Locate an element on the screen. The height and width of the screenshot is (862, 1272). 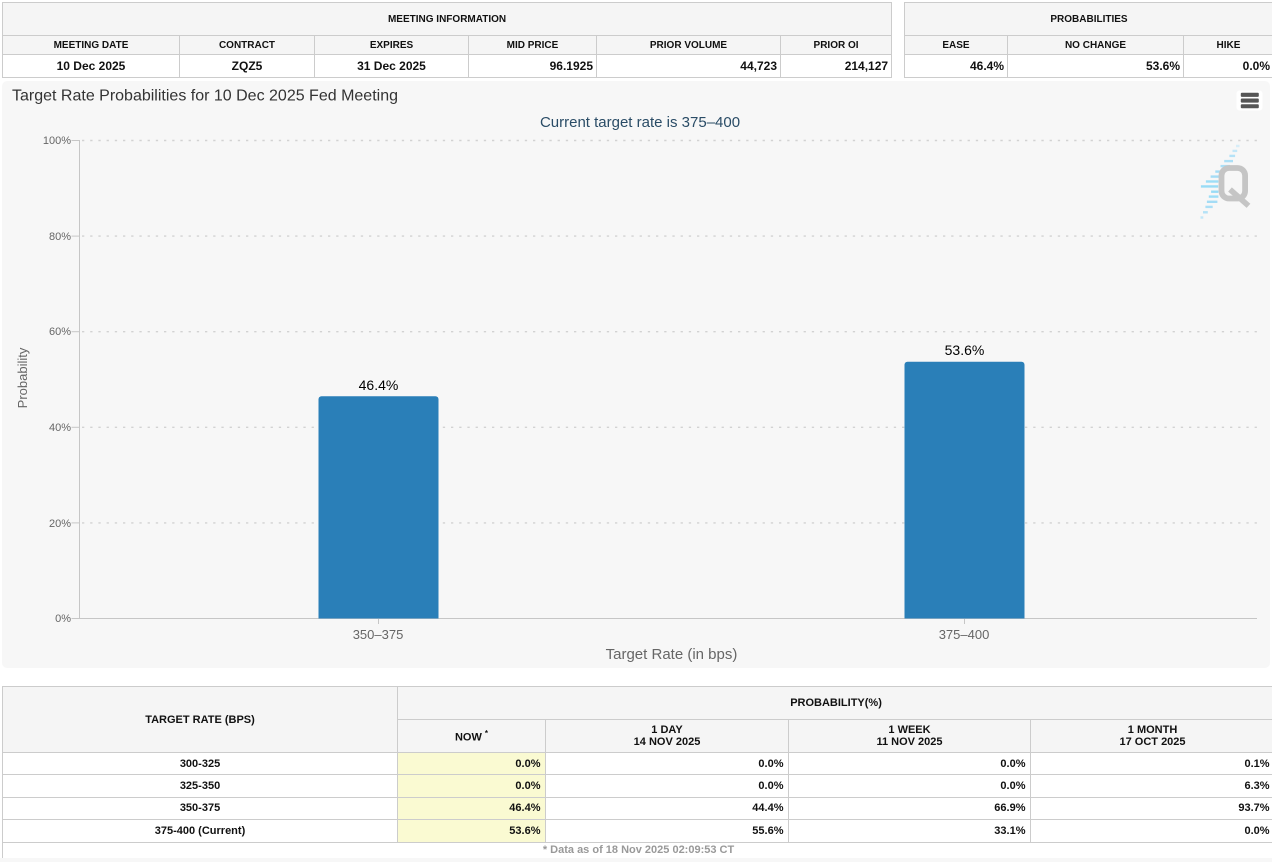
svg-text: 53.6% is located at coordinates (965, 350).